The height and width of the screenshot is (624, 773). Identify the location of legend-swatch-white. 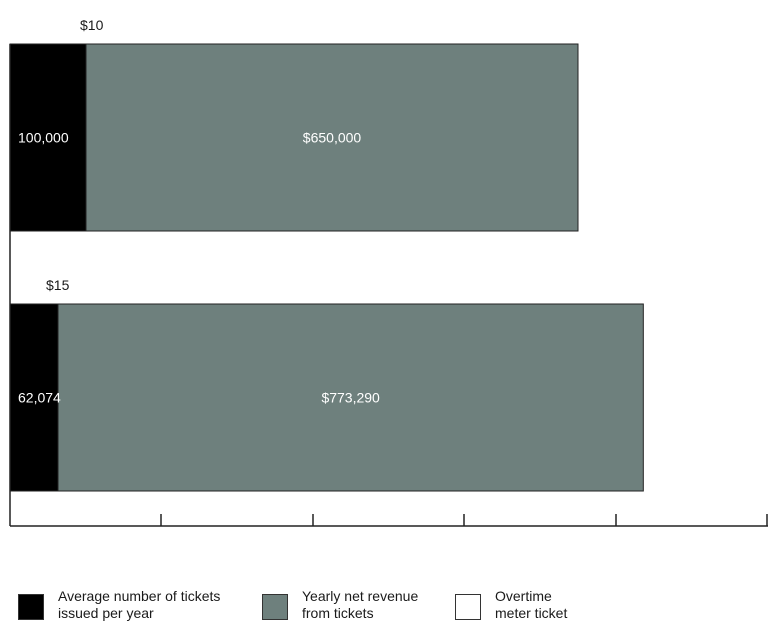
(468, 607).